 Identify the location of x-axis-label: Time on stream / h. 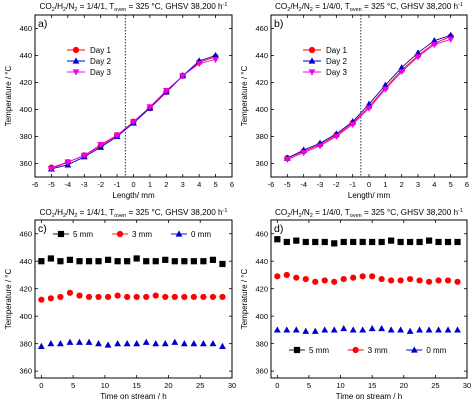
(369, 396).